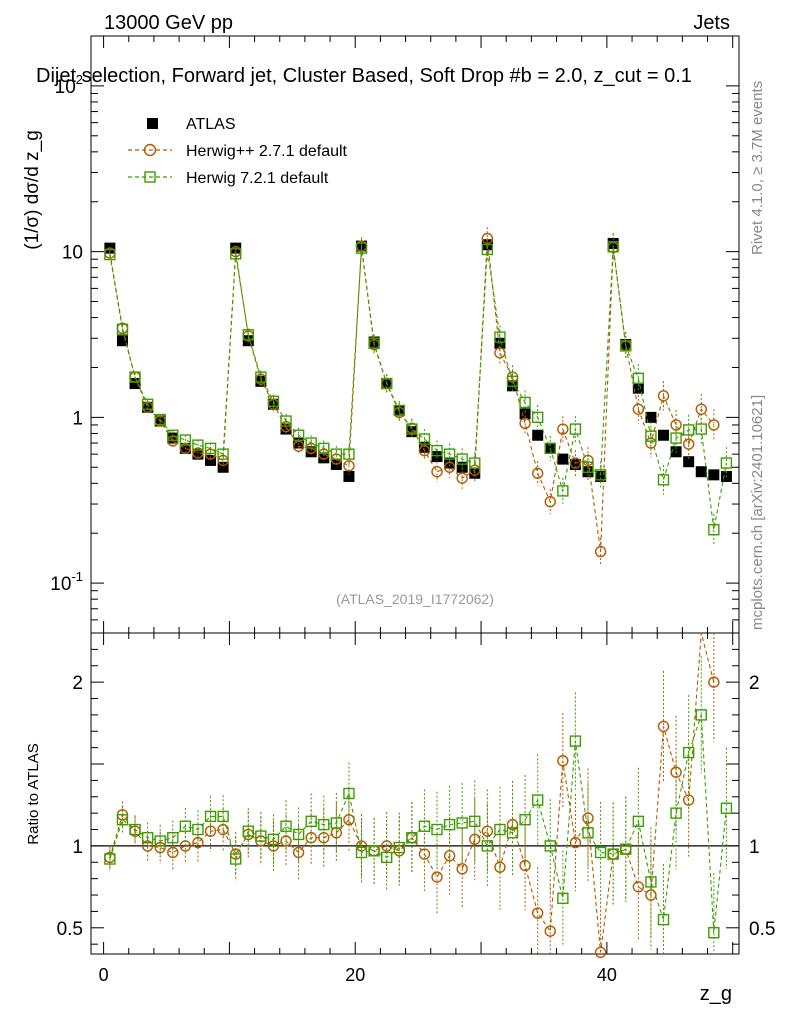 The height and width of the screenshot is (1024, 786). I want to click on legend-marker-herwig-pp, so click(150, 150).